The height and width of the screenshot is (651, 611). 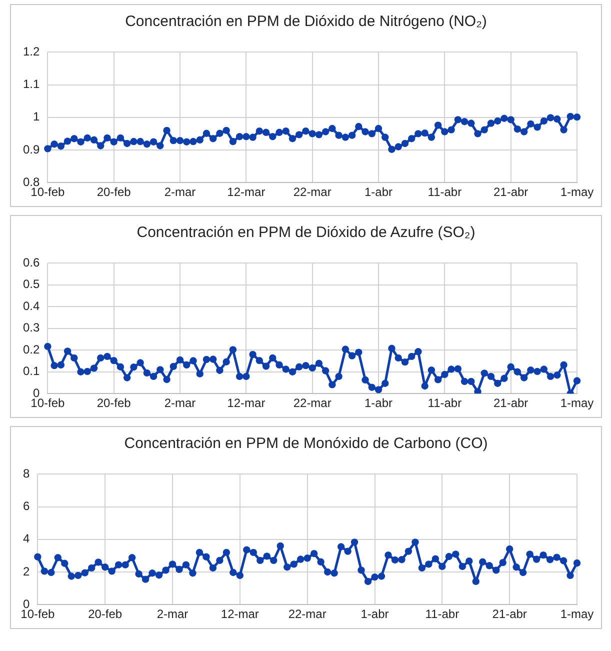 What do you see at coordinates (31, 84) in the screenshot?
I see `y-tick-label: 1.1` at bounding box center [31, 84].